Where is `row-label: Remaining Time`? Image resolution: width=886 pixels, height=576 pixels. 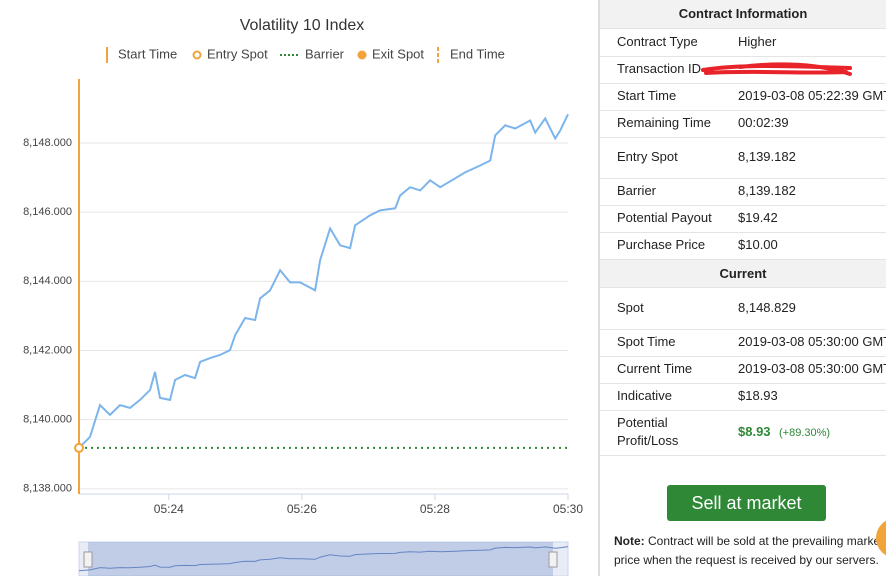 row-label: Remaining Time is located at coordinates (664, 122).